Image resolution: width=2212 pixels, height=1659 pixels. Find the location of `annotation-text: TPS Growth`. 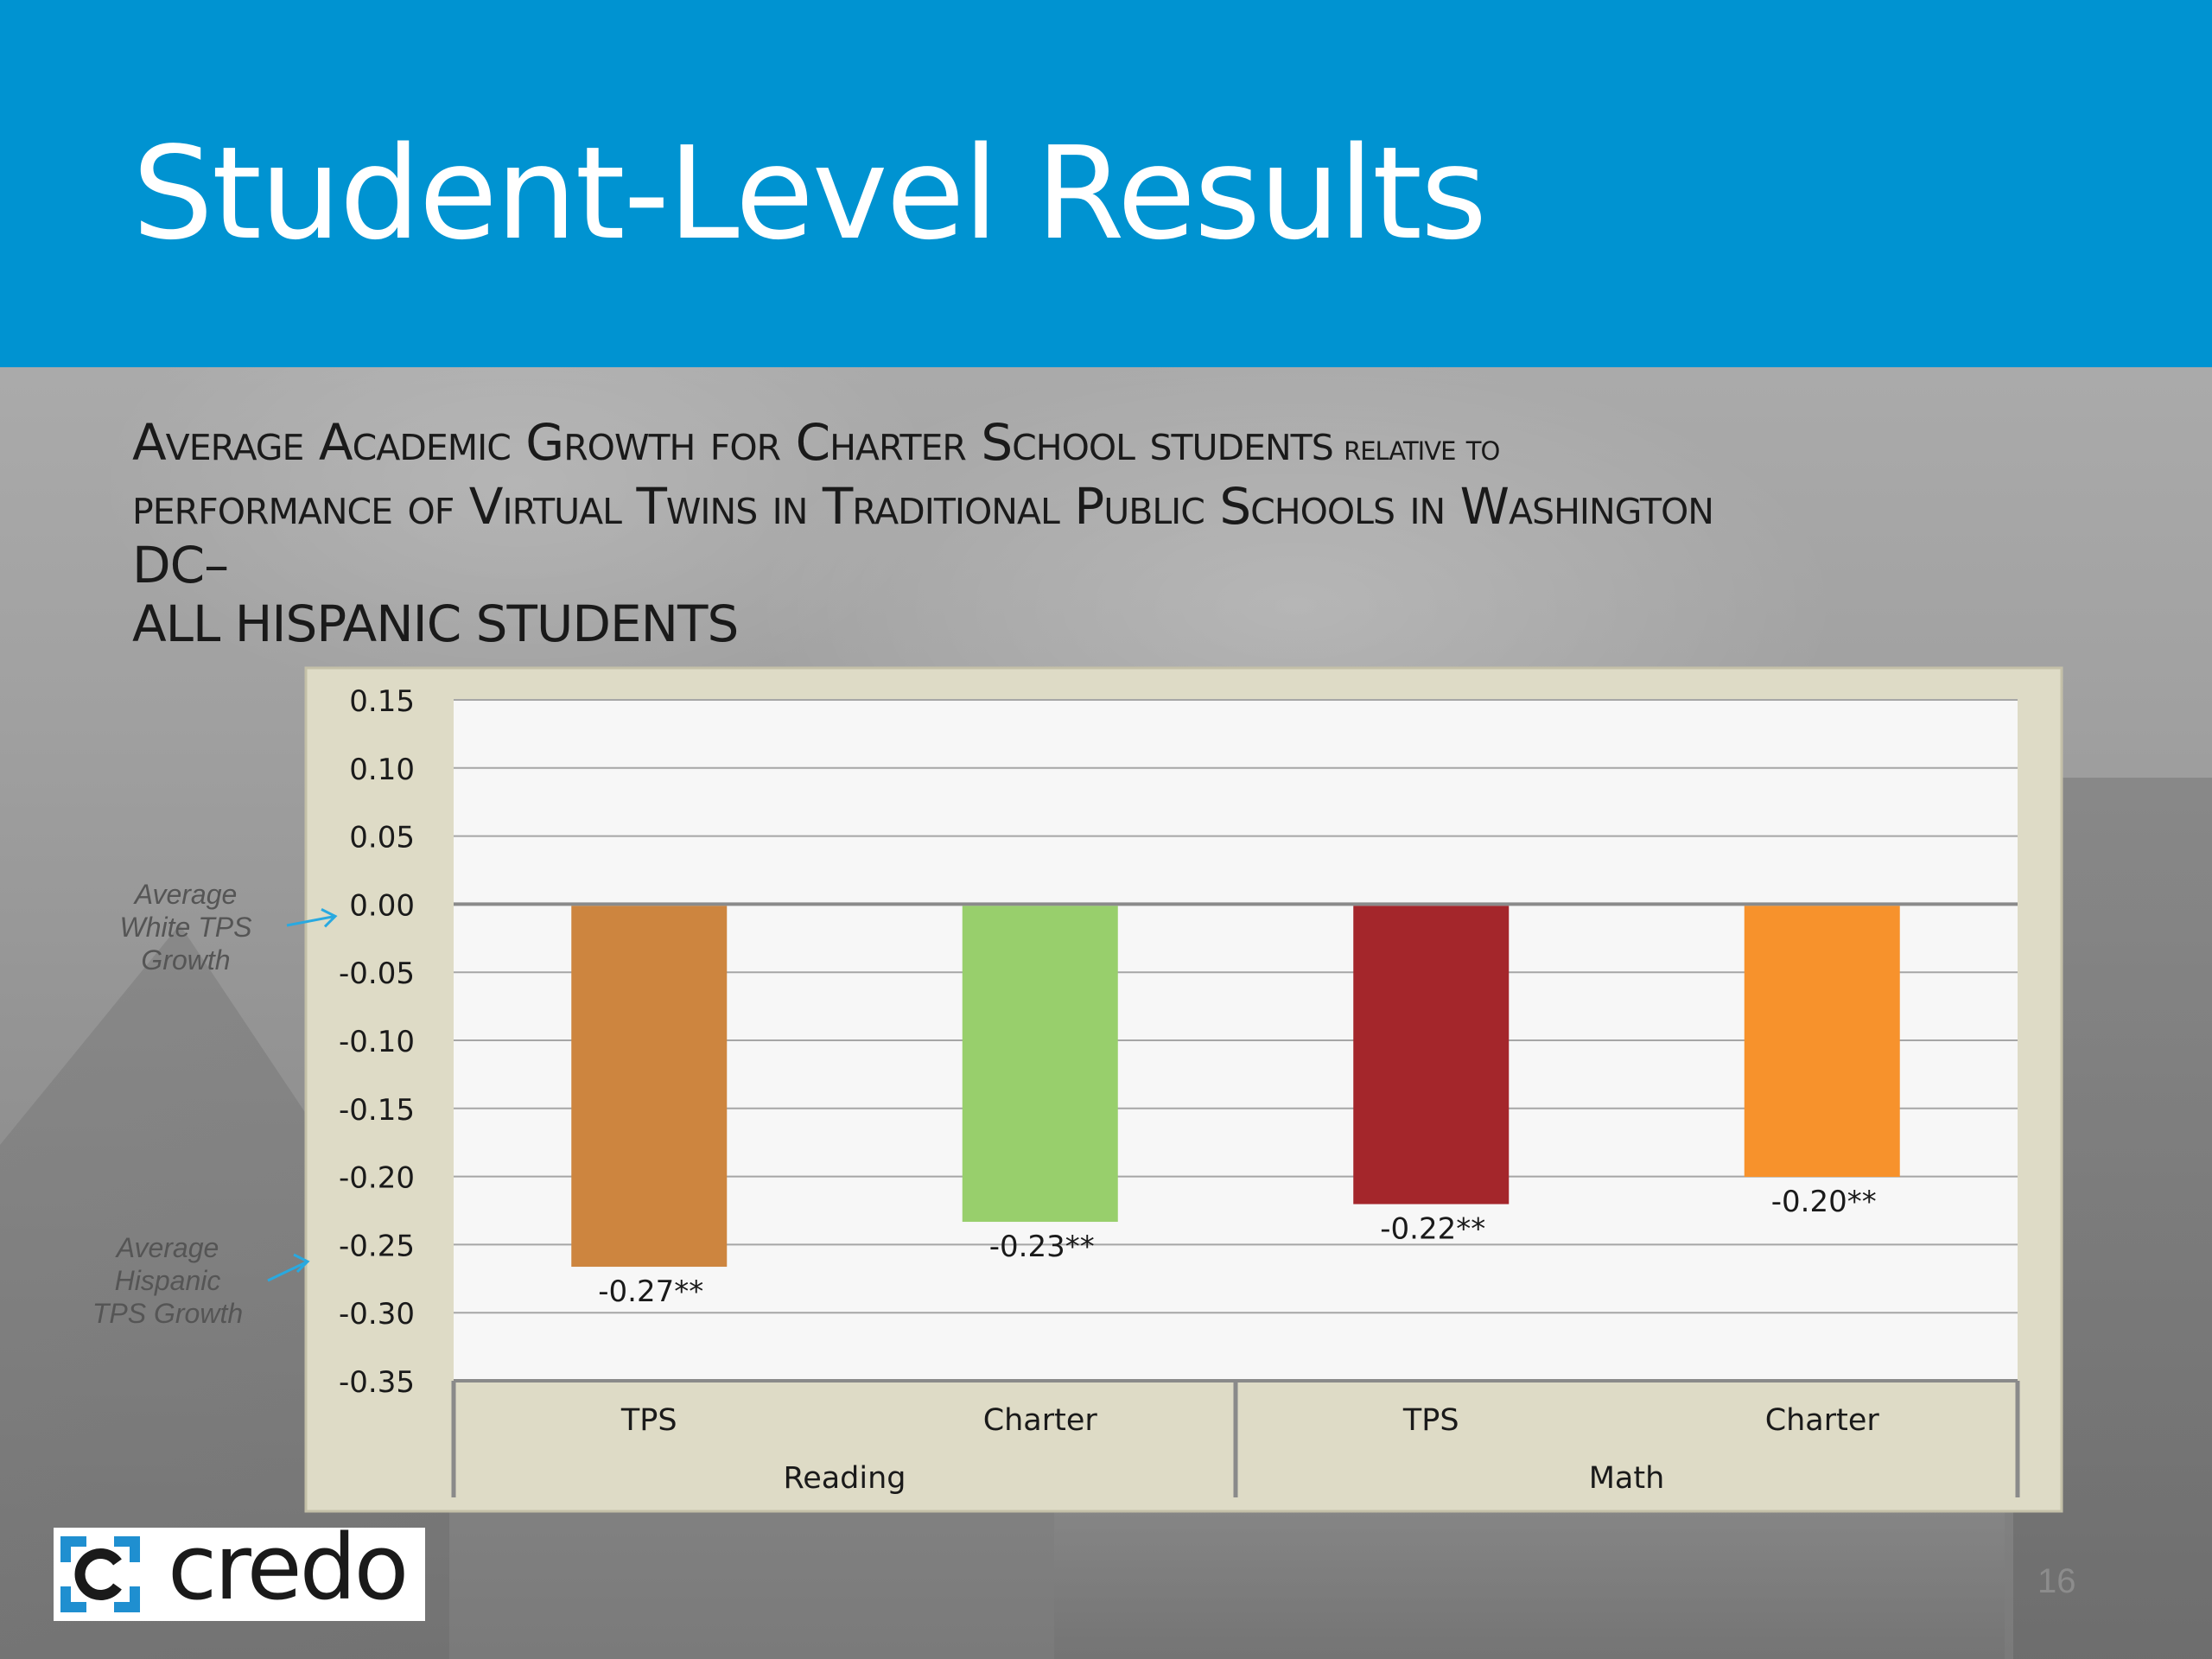

annotation-text: TPS Growth is located at coordinates (167, 1313).